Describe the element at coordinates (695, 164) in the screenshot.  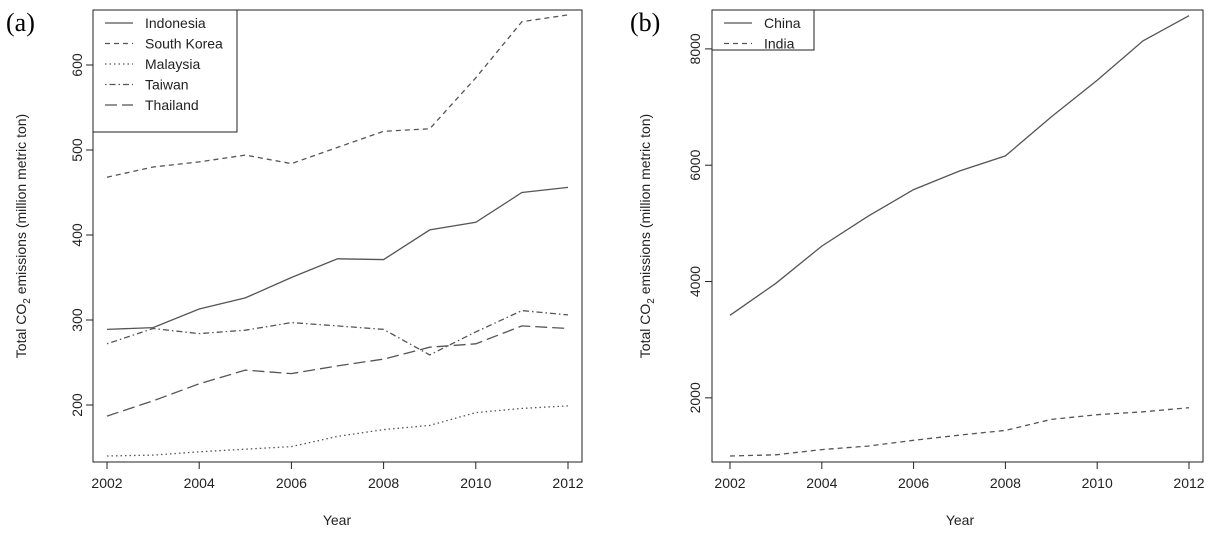
I see `y-tick-label: 6000` at that location.